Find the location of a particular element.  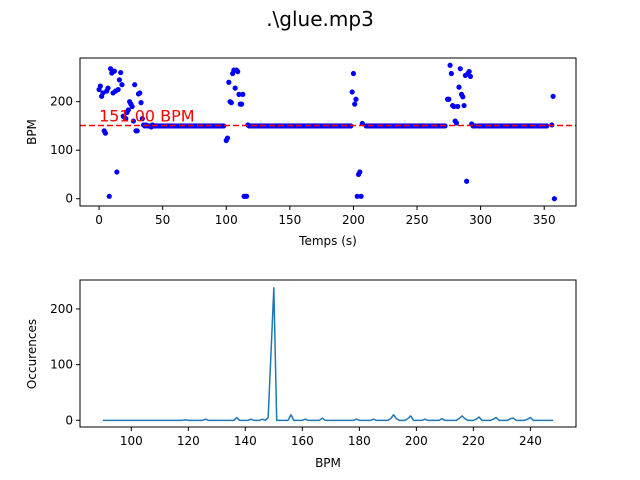

histogram-x-tick-label: 220 is located at coordinates (473, 441).